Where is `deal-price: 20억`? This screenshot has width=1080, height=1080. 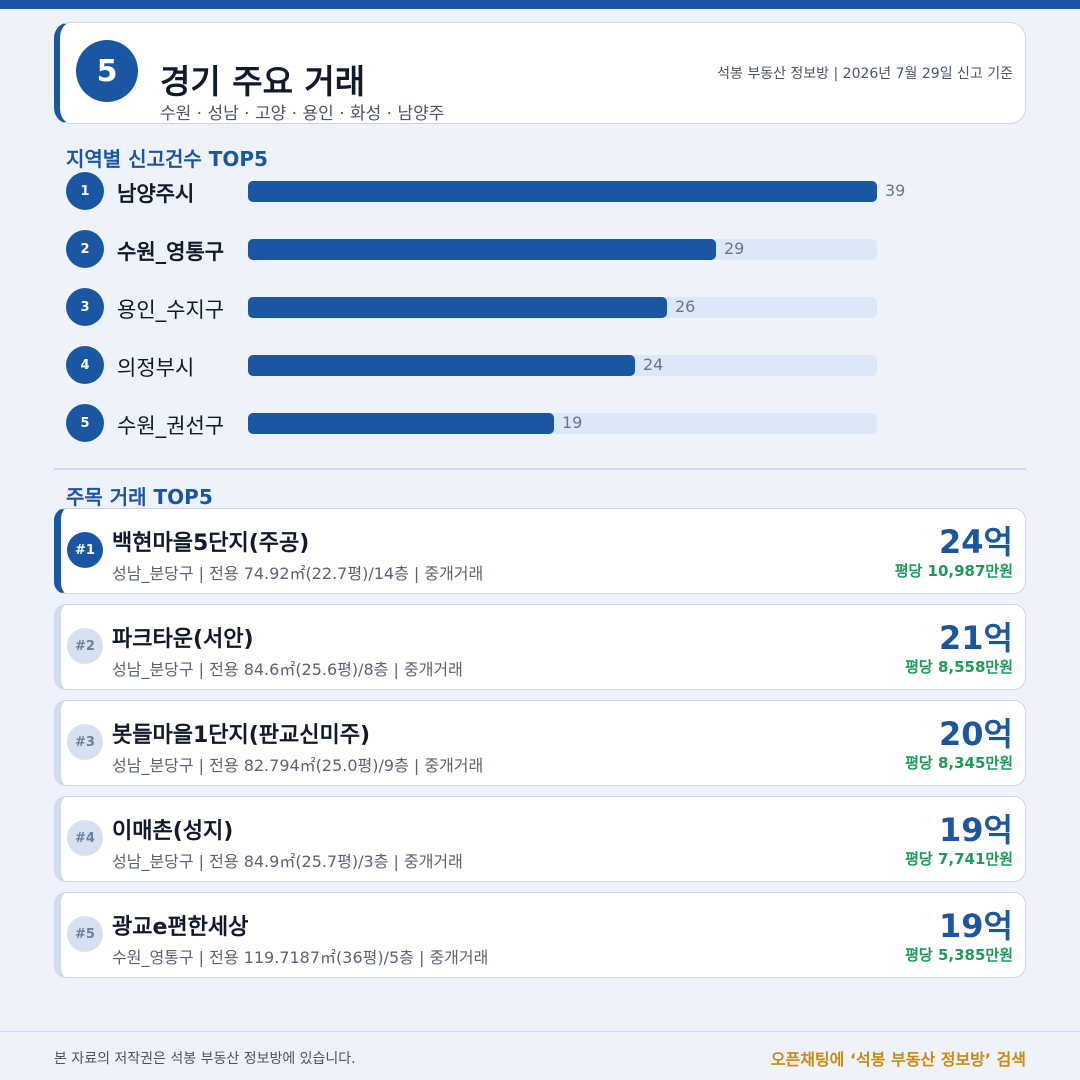 deal-price: 20억 is located at coordinates (976, 734).